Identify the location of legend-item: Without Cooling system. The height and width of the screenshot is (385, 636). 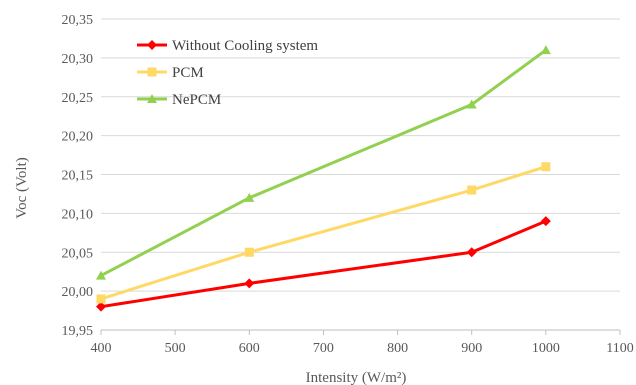
(227, 46).